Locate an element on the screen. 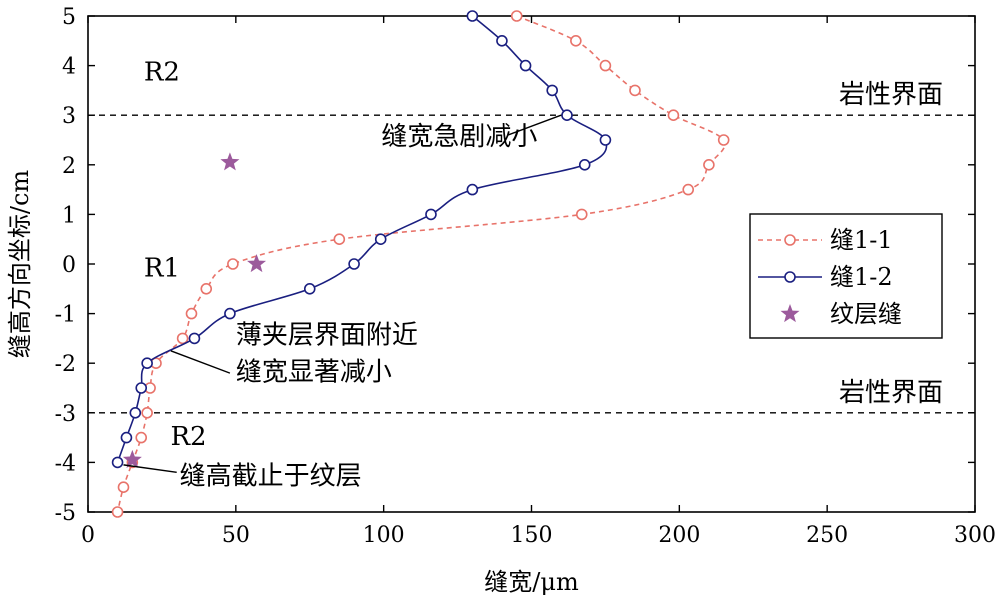  legend-box is located at coordinates (846, 276).